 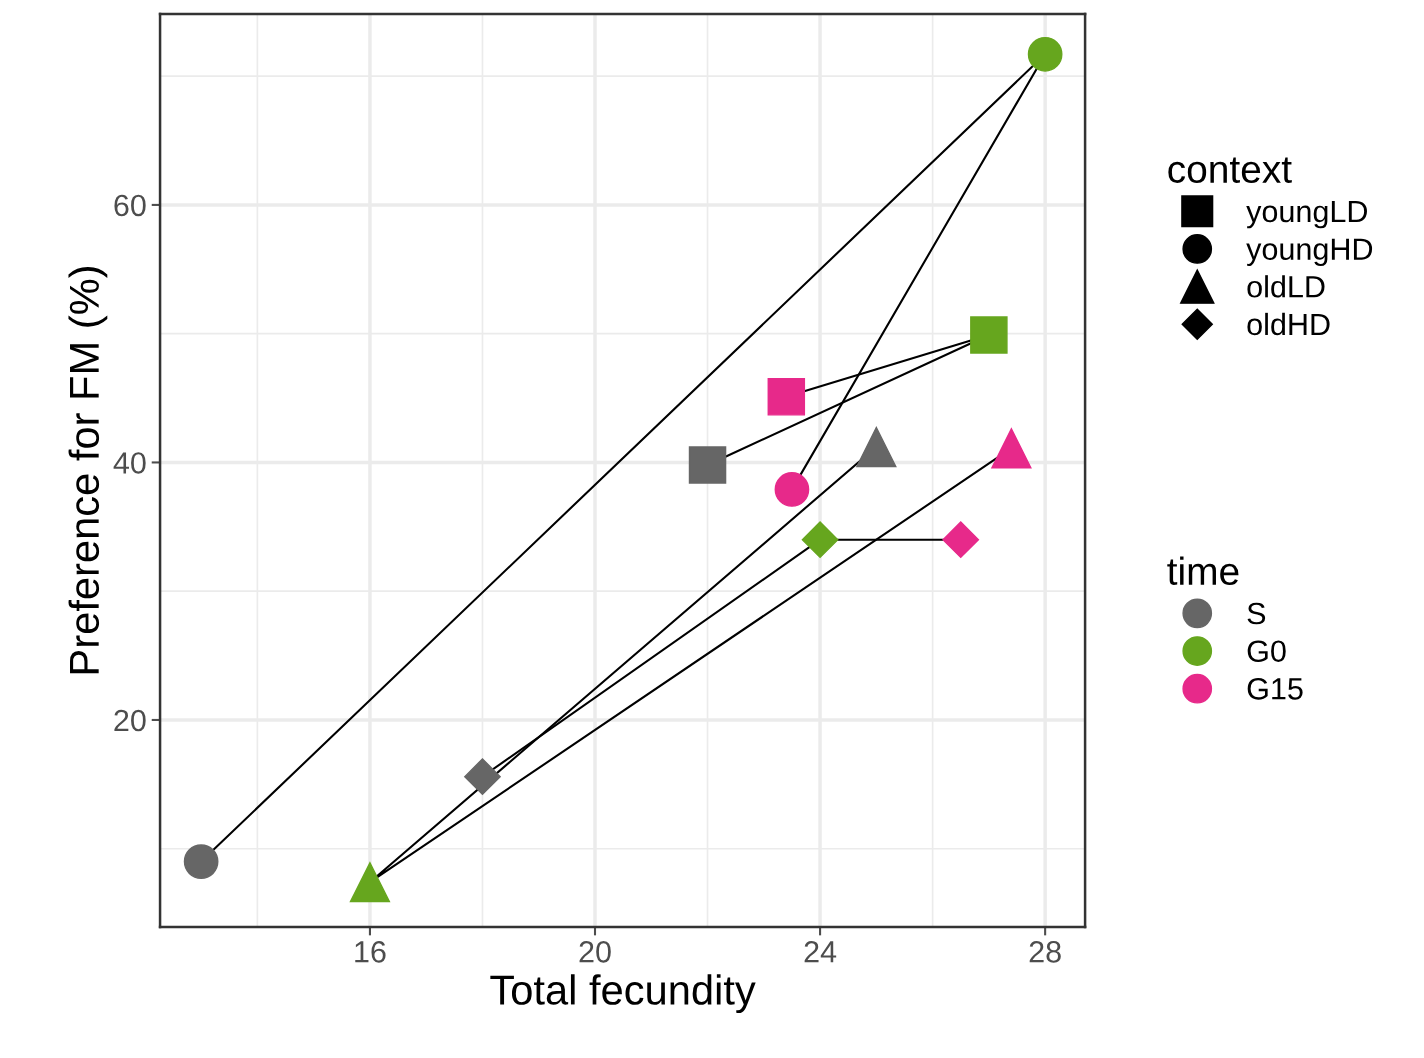 I want to click on legend-label: youngLD, so click(x=1306, y=215).